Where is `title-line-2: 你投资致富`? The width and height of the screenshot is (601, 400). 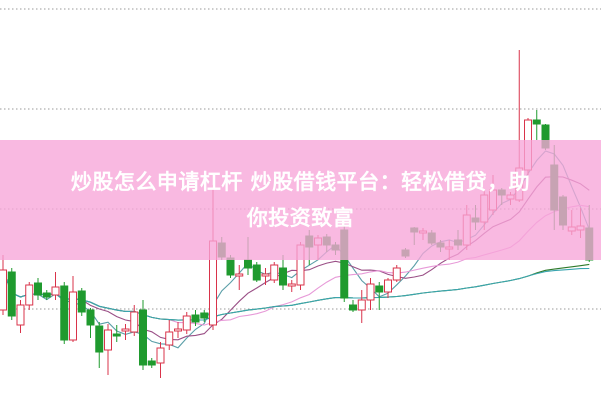 title-line-2: 你投资致富 is located at coordinates (300, 218).